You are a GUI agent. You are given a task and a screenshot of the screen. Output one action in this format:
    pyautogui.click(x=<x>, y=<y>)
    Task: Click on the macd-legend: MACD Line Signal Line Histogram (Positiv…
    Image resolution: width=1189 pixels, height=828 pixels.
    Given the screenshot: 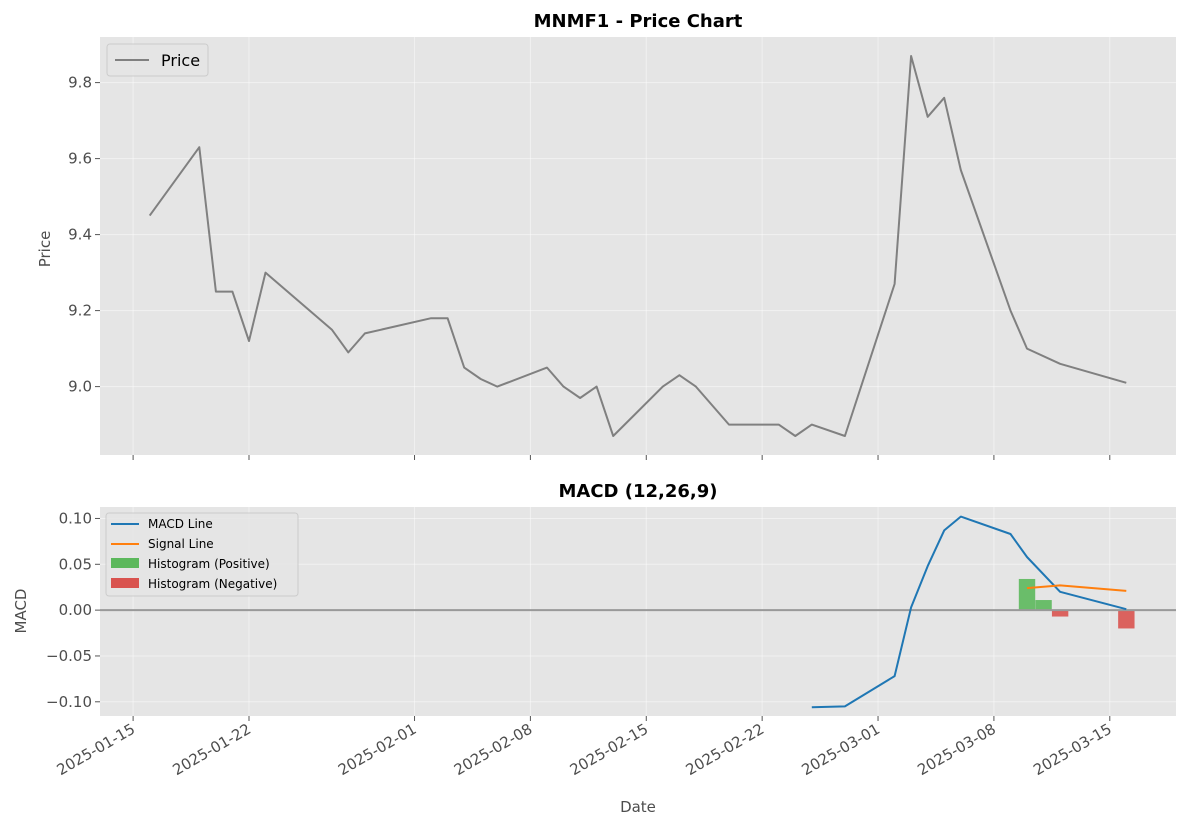 What is the action you would take?
    pyautogui.click(x=202, y=554)
    